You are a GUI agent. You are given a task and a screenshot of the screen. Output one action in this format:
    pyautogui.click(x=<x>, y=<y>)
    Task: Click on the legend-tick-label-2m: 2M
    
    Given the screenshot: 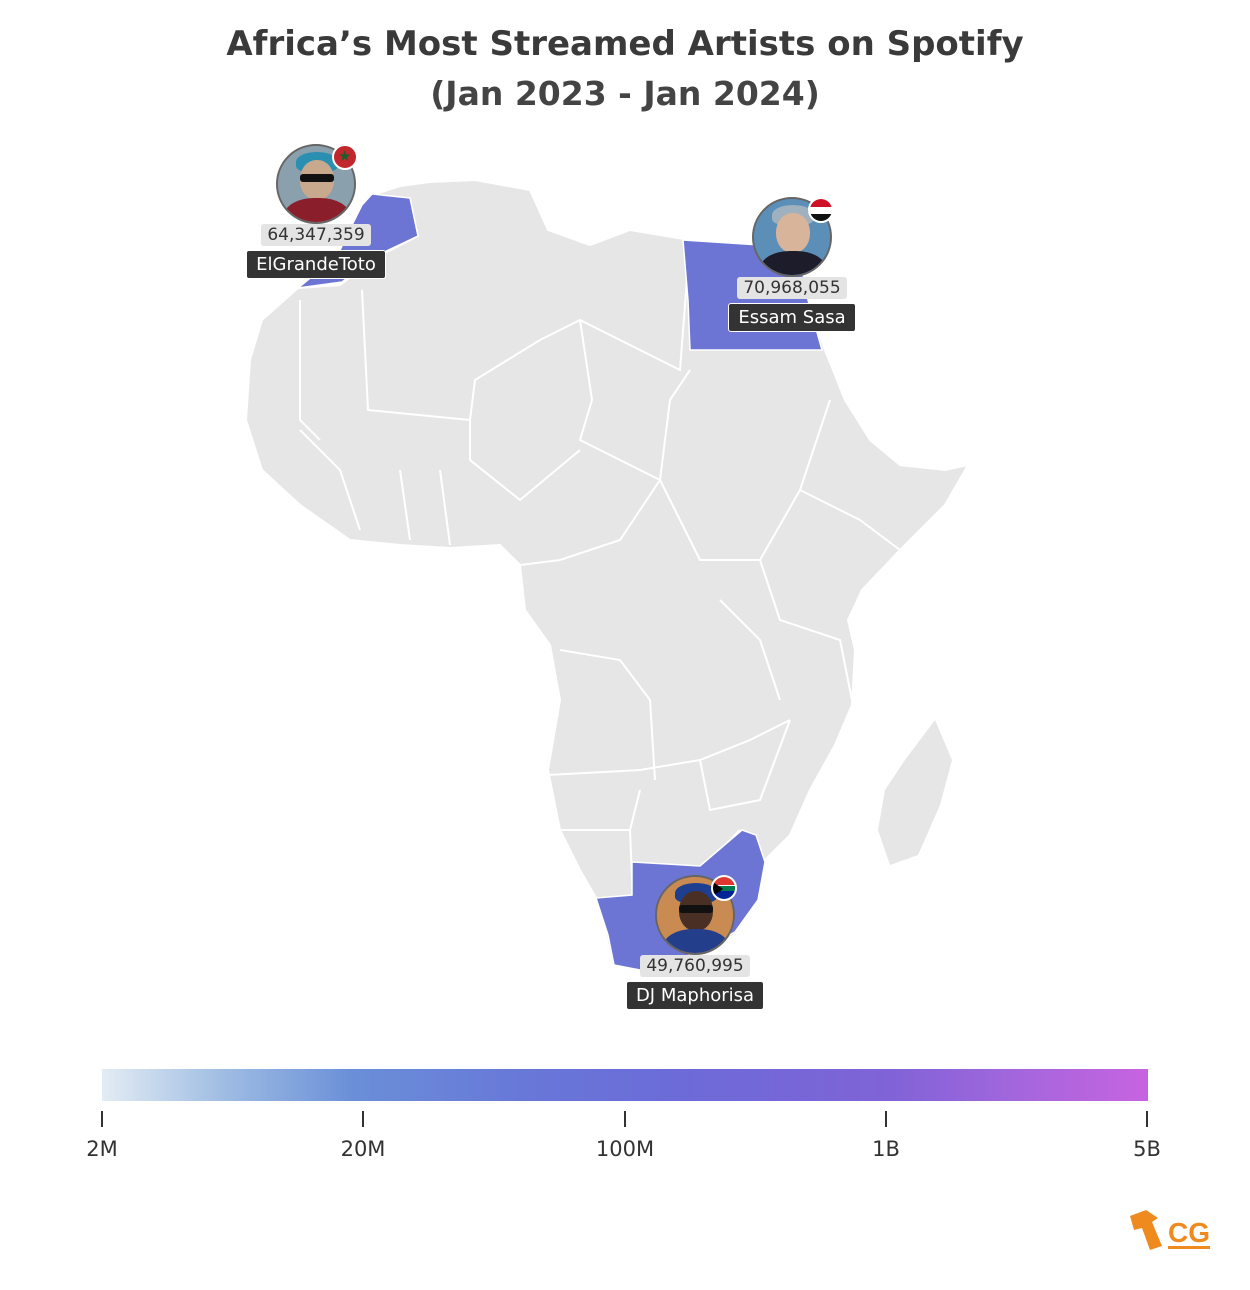 What is the action you would take?
    pyautogui.click(x=102, y=1149)
    